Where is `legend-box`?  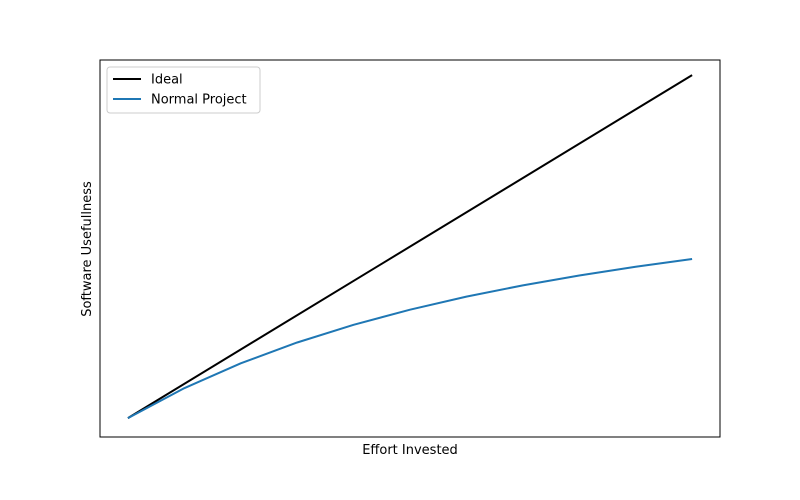 legend-box is located at coordinates (183, 90).